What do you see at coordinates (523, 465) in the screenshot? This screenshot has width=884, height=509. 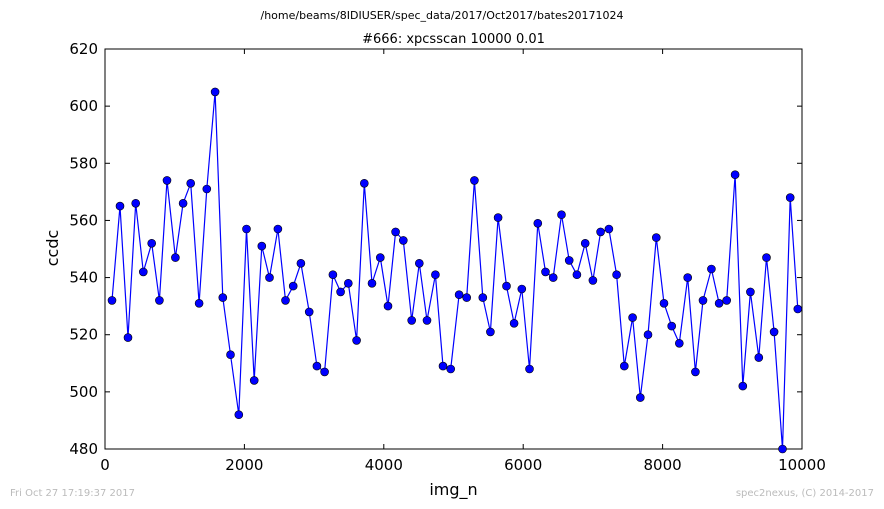 I see `x-tick-label: 6000` at bounding box center [523, 465].